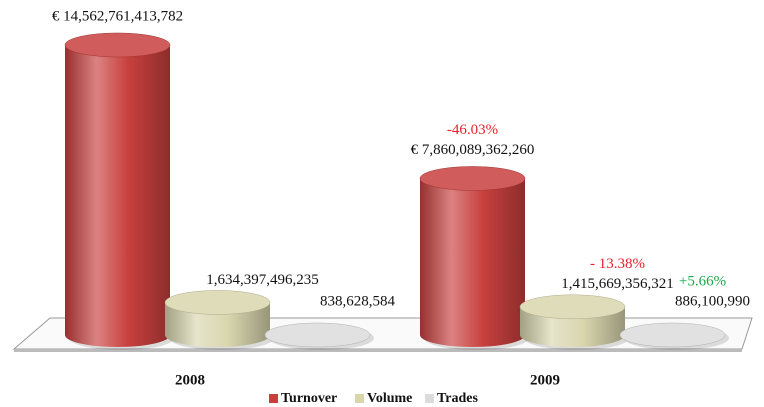 The image size is (764, 407). Describe the element at coordinates (358, 301) in the screenshot. I see `data-label: 838,628,584` at that location.